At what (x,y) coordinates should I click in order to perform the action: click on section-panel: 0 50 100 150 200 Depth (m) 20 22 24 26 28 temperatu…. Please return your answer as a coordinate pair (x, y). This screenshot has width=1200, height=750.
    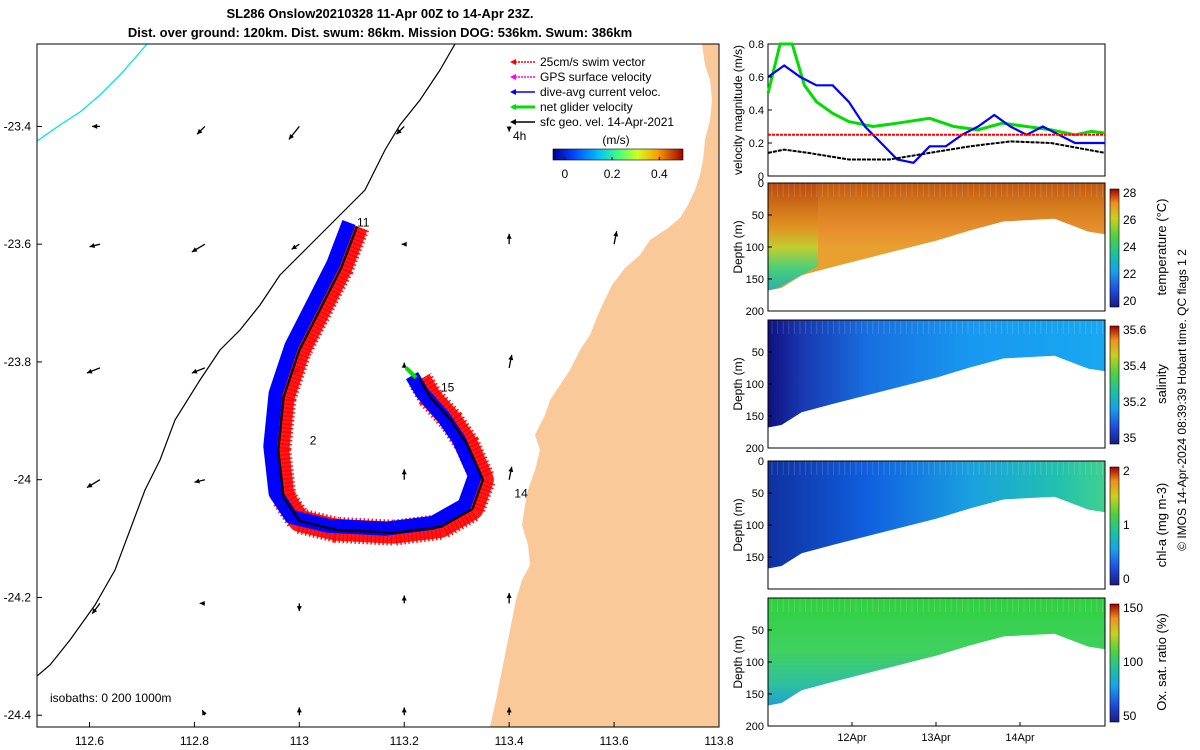
    Looking at the image, I should click on (950, 248).